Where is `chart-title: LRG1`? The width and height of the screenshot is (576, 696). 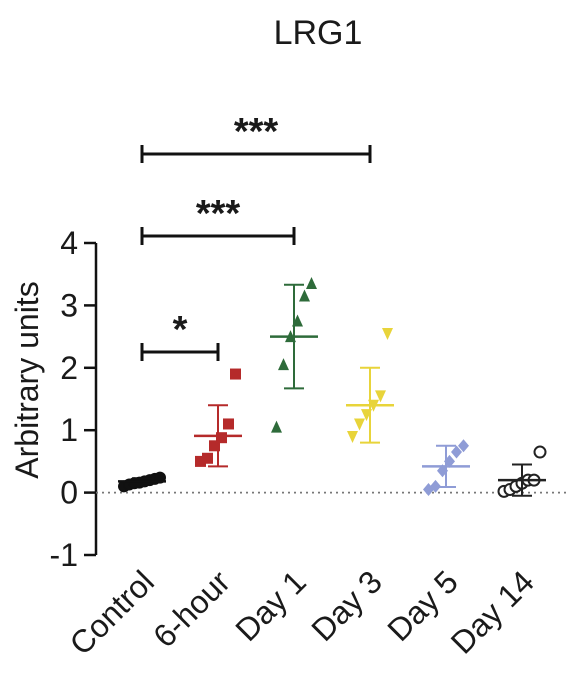 chart-title: LRG1 is located at coordinates (318, 33).